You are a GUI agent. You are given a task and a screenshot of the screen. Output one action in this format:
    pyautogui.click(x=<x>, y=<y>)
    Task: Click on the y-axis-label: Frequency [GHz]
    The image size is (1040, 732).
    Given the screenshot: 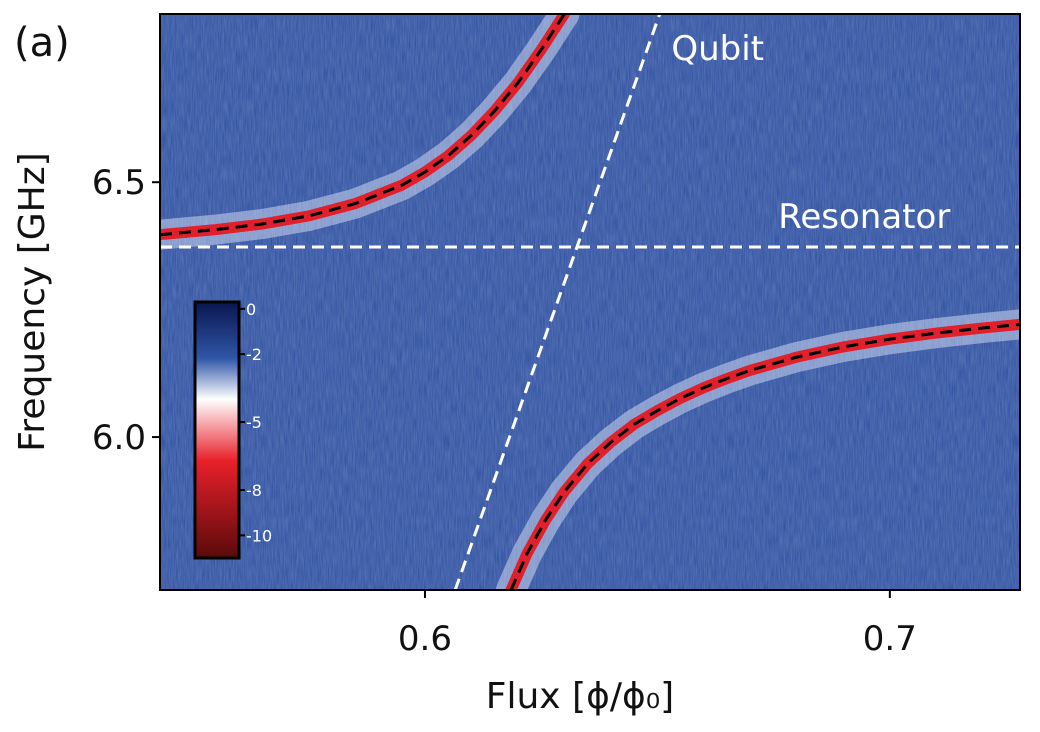 What is the action you would take?
    pyautogui.click(x=32, y=301)
    